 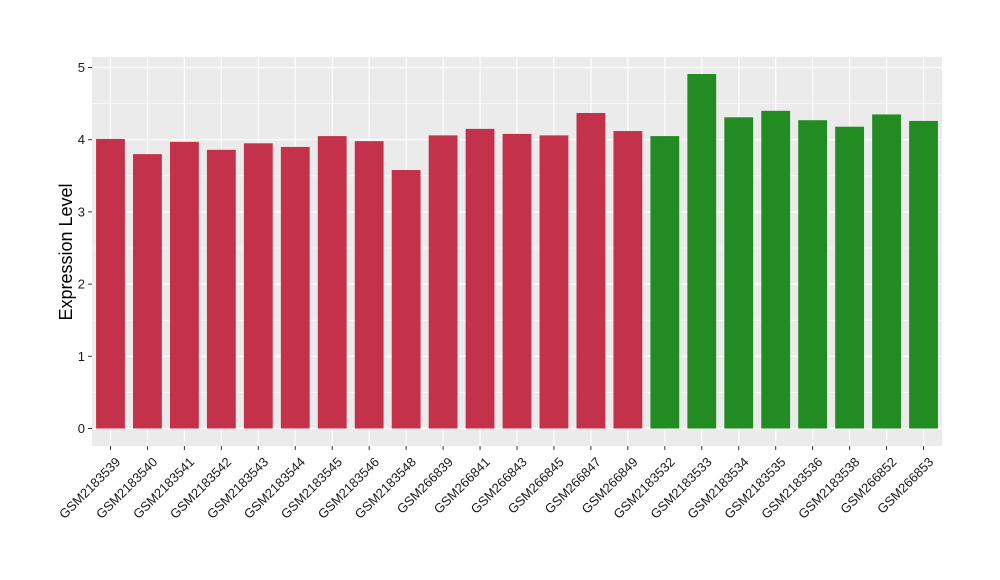 What do you see at coordinates (81, 139) in the screenshot?
I see `y-tick-label: 4` at bounding box center [81, 139].